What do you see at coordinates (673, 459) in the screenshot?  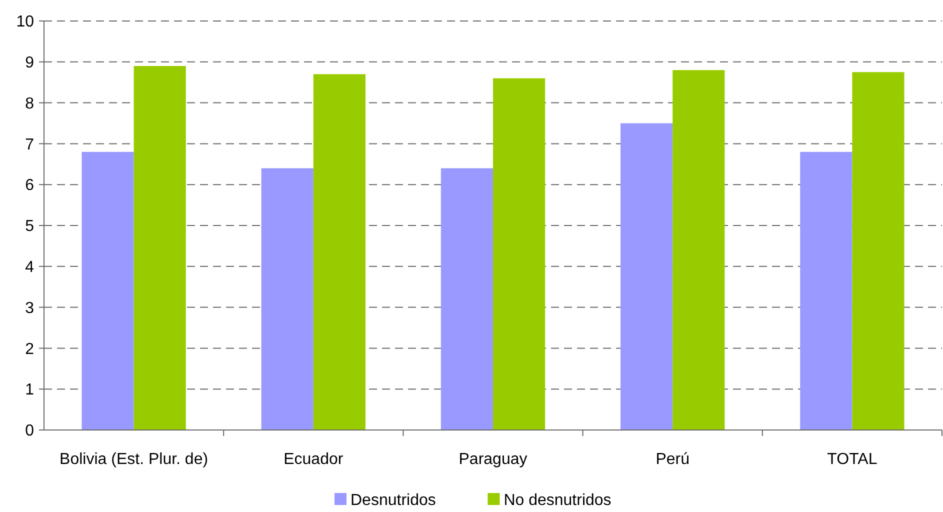 I see `x-tick-label: Perú` at bounding box center [673, 459].